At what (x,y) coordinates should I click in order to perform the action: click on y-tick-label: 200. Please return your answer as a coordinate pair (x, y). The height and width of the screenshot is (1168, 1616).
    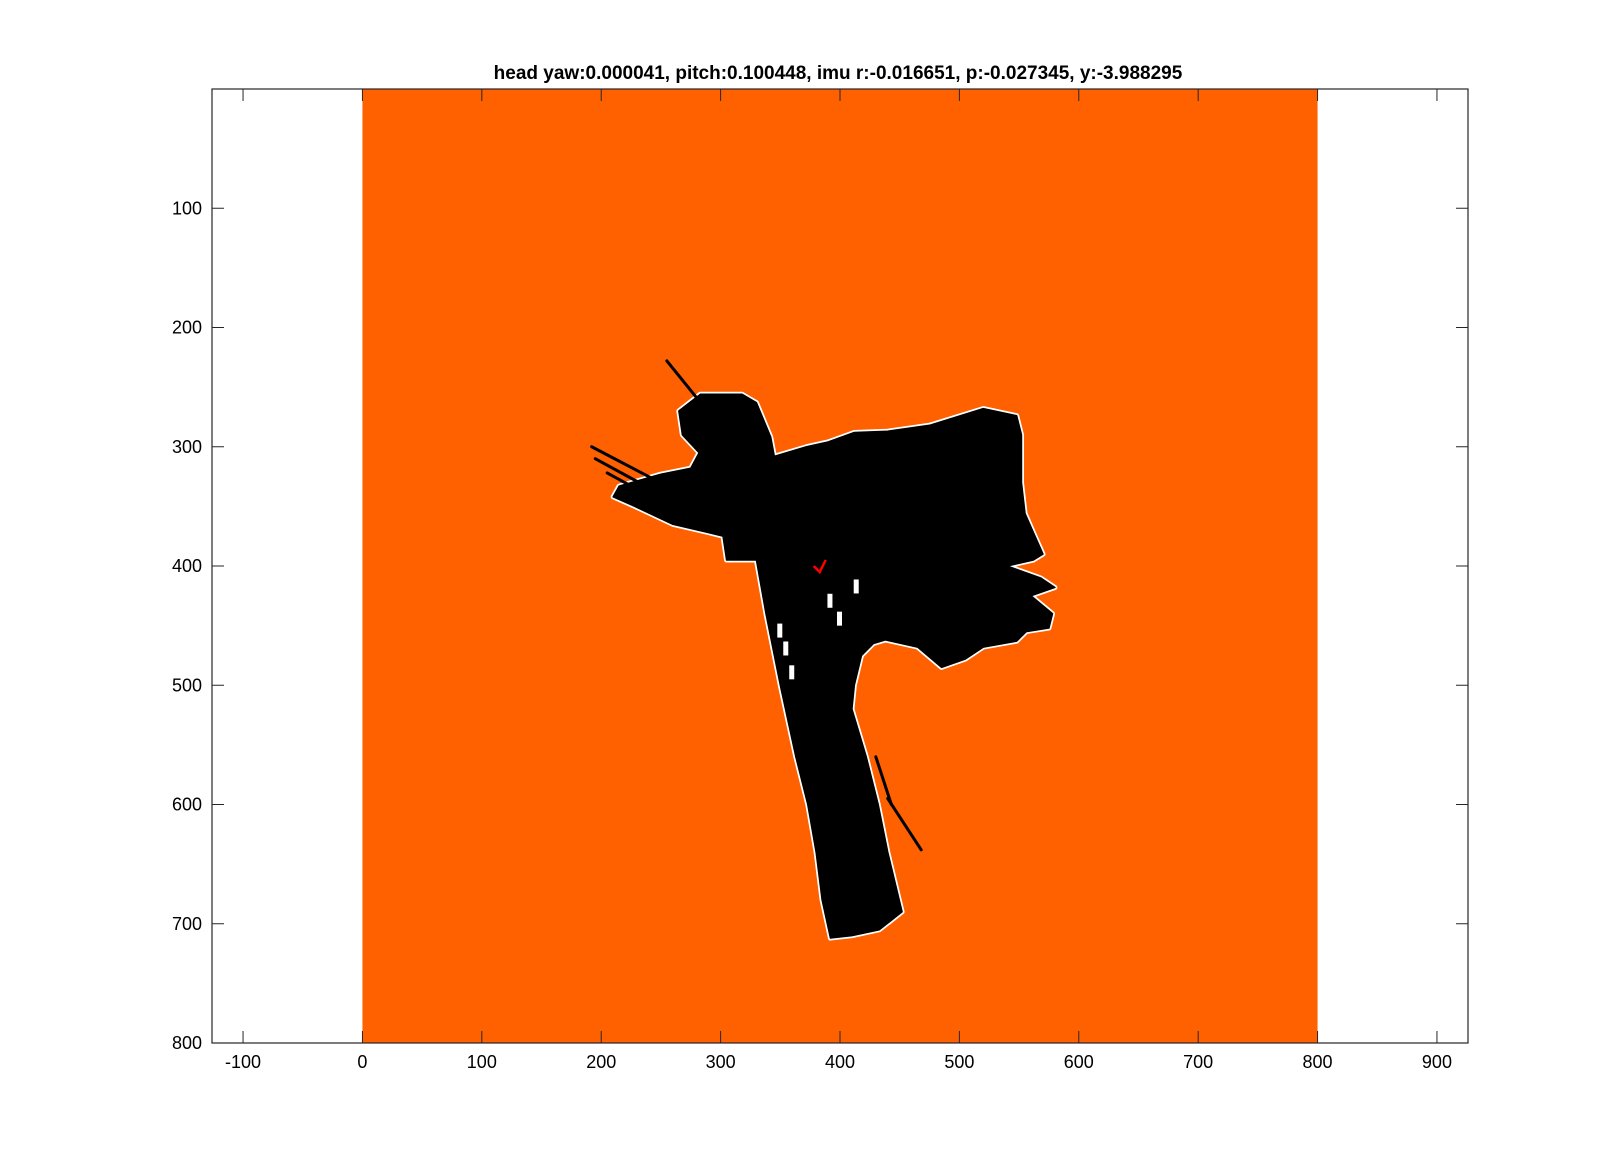
    Looking at the image, I should click on (187, 328).